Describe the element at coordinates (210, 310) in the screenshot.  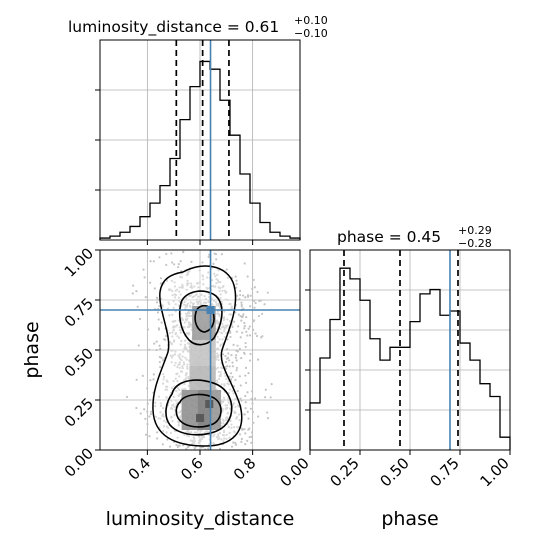
I see `2d-truth-marker` at that location.